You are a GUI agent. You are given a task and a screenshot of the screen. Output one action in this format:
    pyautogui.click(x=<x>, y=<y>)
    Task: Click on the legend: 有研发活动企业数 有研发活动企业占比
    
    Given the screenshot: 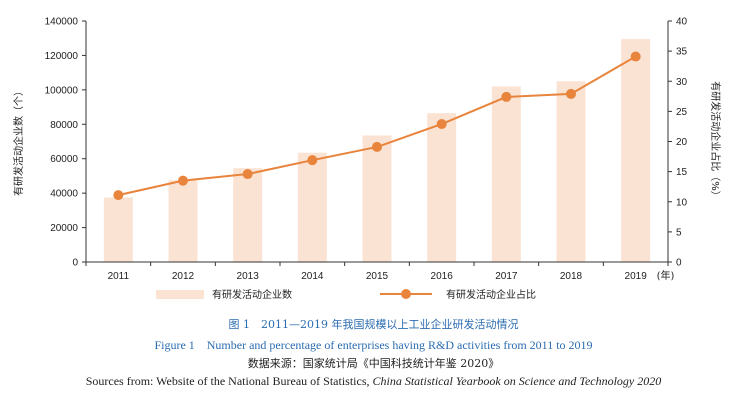 What is the action you would take?
    pyautogui.click(x=346, y=294)
    